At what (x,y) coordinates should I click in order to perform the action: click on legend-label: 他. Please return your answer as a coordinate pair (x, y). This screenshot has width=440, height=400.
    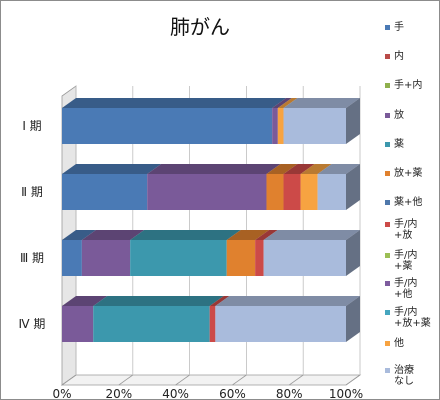
    Looking at the image, I should click on (399, 342).